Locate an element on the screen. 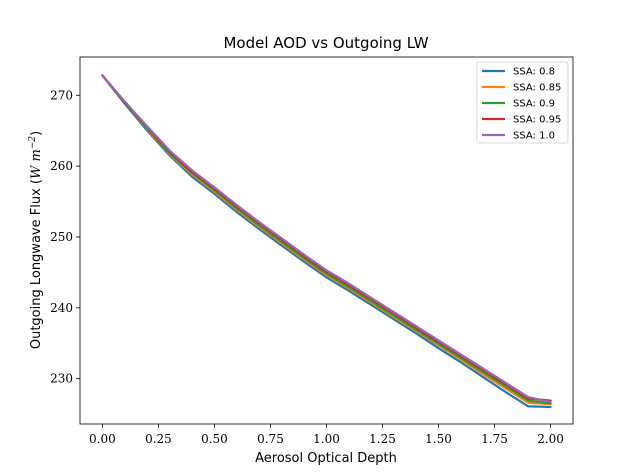 The width and height of the screenshot is (637, 476). x-tick-label: 0.25 is located at coordinates (158, 439).